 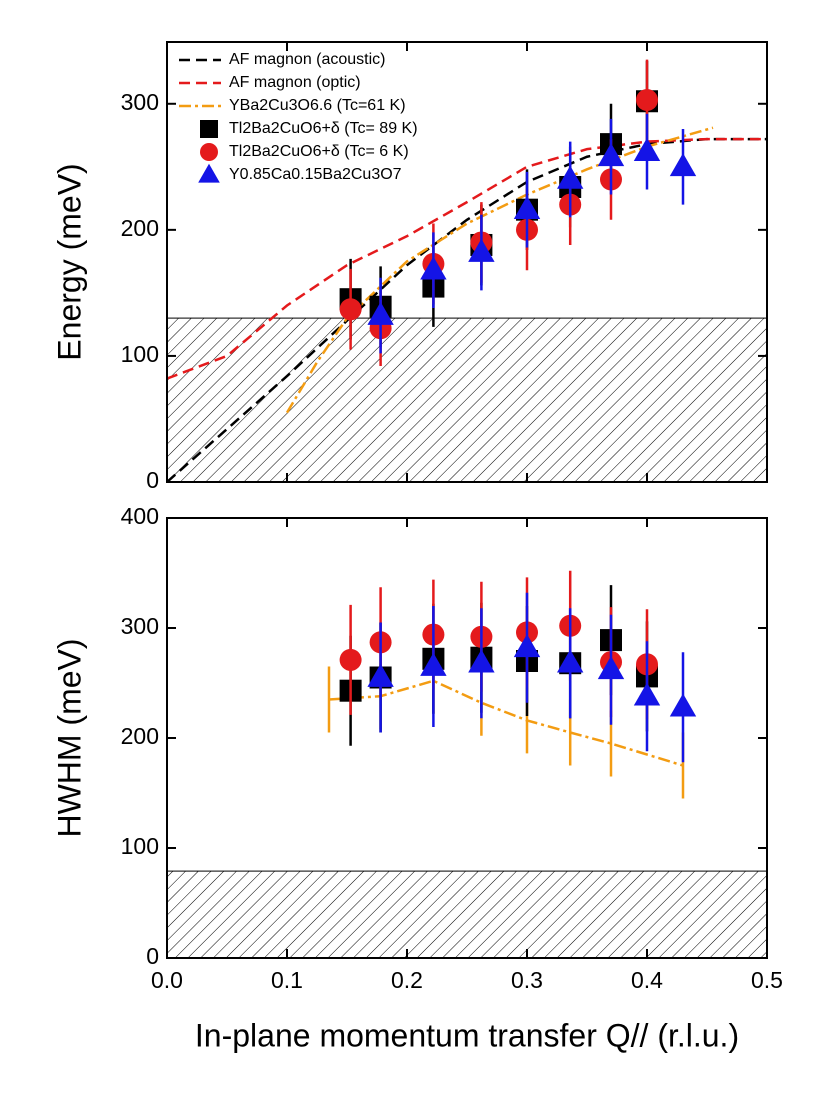 I want to click on x-tick-label: 0.4, so click(x=647, y=980).